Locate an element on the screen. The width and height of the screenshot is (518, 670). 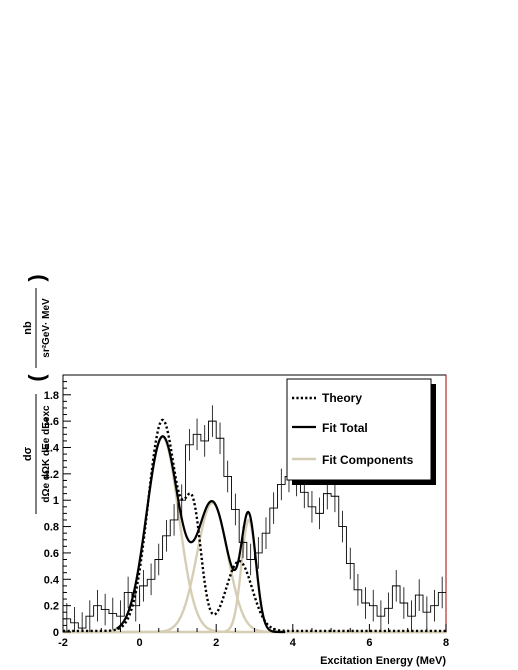
x-tick-label: 2 is located at coordinates (216, 643).